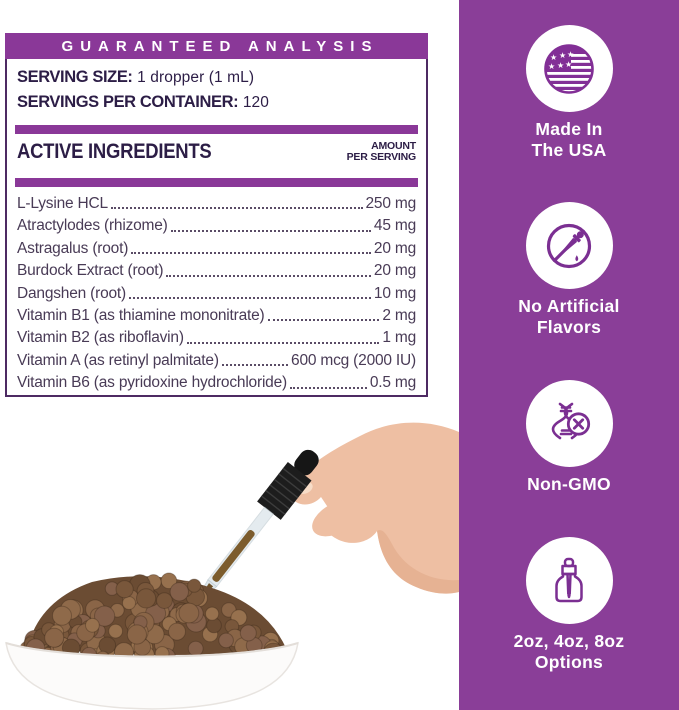 Image resolution: width=679 pixels, height=710 pixels. I want to click on badge-label-line2: The USA, so click(569, 150).